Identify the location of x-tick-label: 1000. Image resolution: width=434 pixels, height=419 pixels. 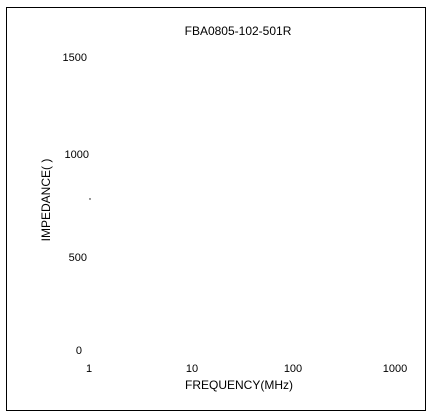
(395, 369).